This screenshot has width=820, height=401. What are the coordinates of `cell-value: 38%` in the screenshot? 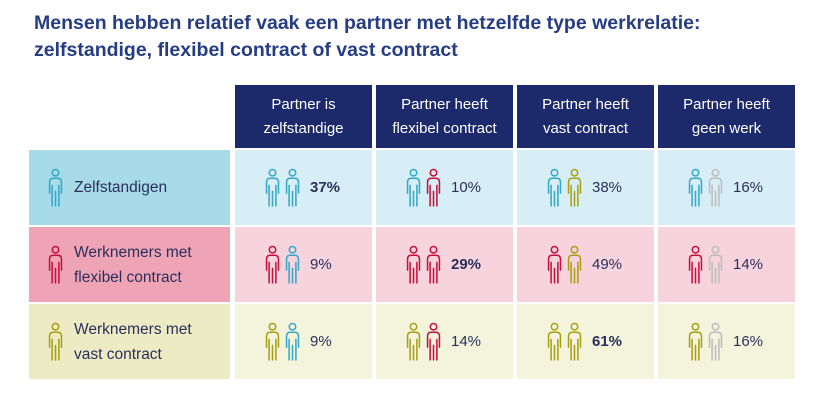 It's located at (607, 187).